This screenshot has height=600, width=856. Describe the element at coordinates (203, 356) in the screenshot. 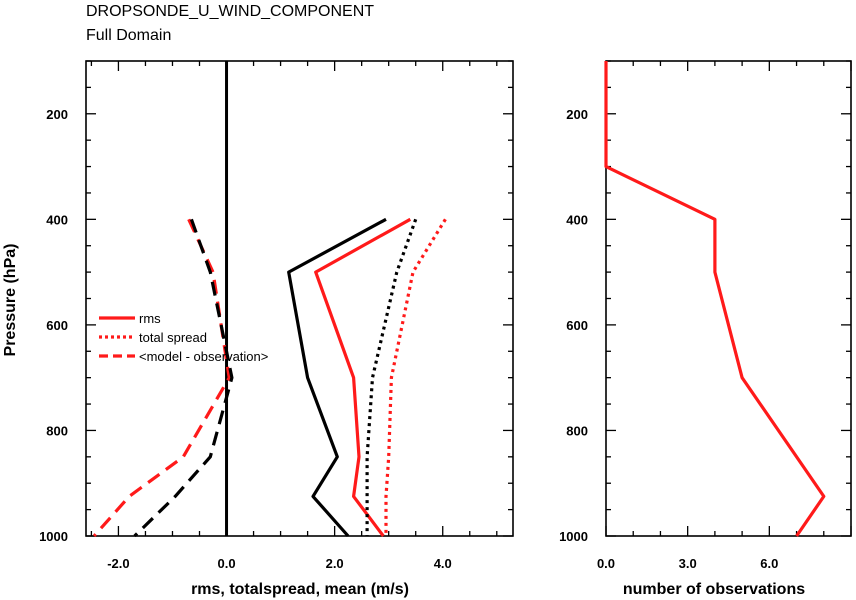

I see `legend-label: <model - observation>` at that location.